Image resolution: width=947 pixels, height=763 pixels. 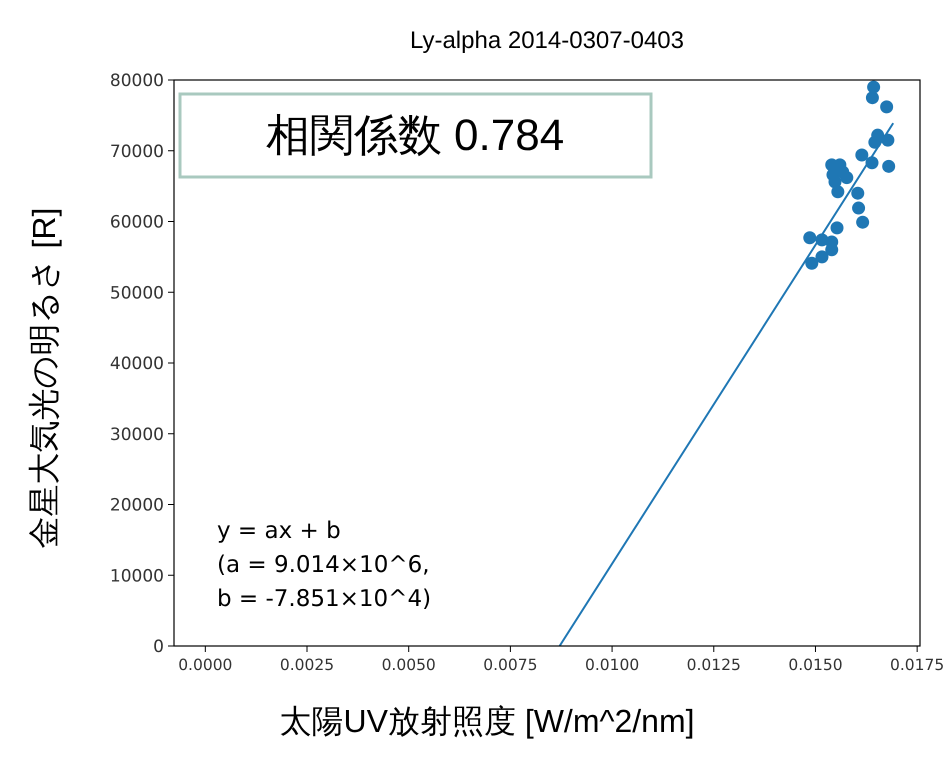 What do you see at coordinates (137, 293) in the screenshot?
I see `y-tick-label: 50000` at bounding box center [137, 293].